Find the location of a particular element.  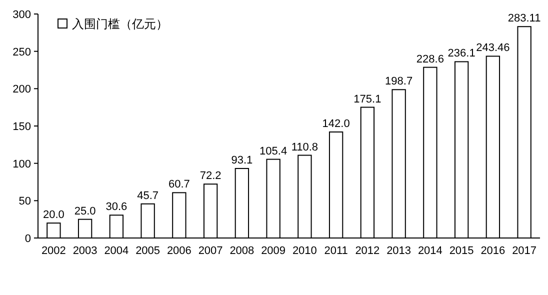

y-tick-label: 50 is located at coordinates (24, 202).